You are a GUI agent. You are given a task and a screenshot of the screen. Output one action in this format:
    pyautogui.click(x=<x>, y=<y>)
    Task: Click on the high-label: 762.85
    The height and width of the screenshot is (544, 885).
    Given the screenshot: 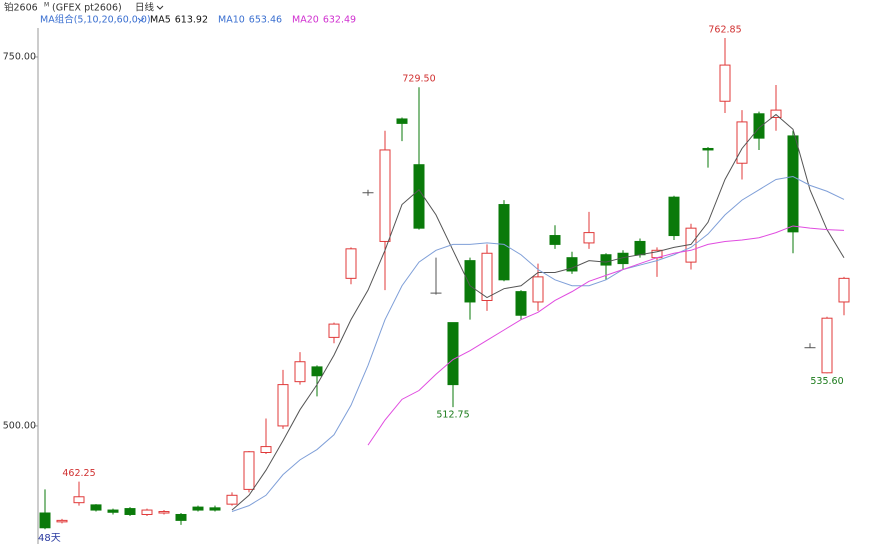 What is the action you would take?
    pyautogui.click(x=724, y=30)
    